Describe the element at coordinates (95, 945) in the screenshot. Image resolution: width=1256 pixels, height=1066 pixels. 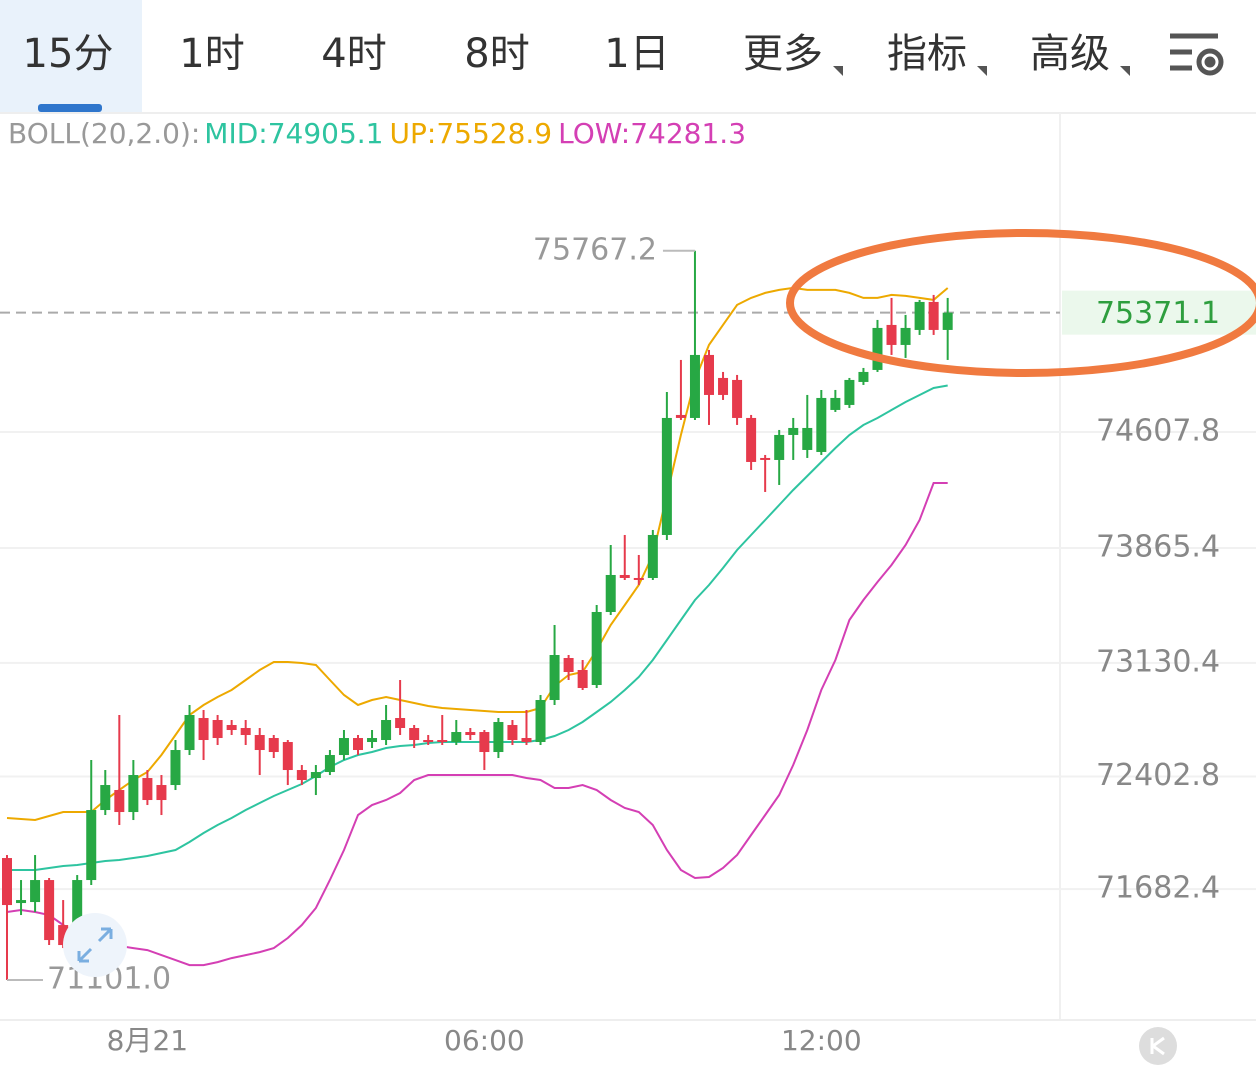
I see `expand-button` at that location.